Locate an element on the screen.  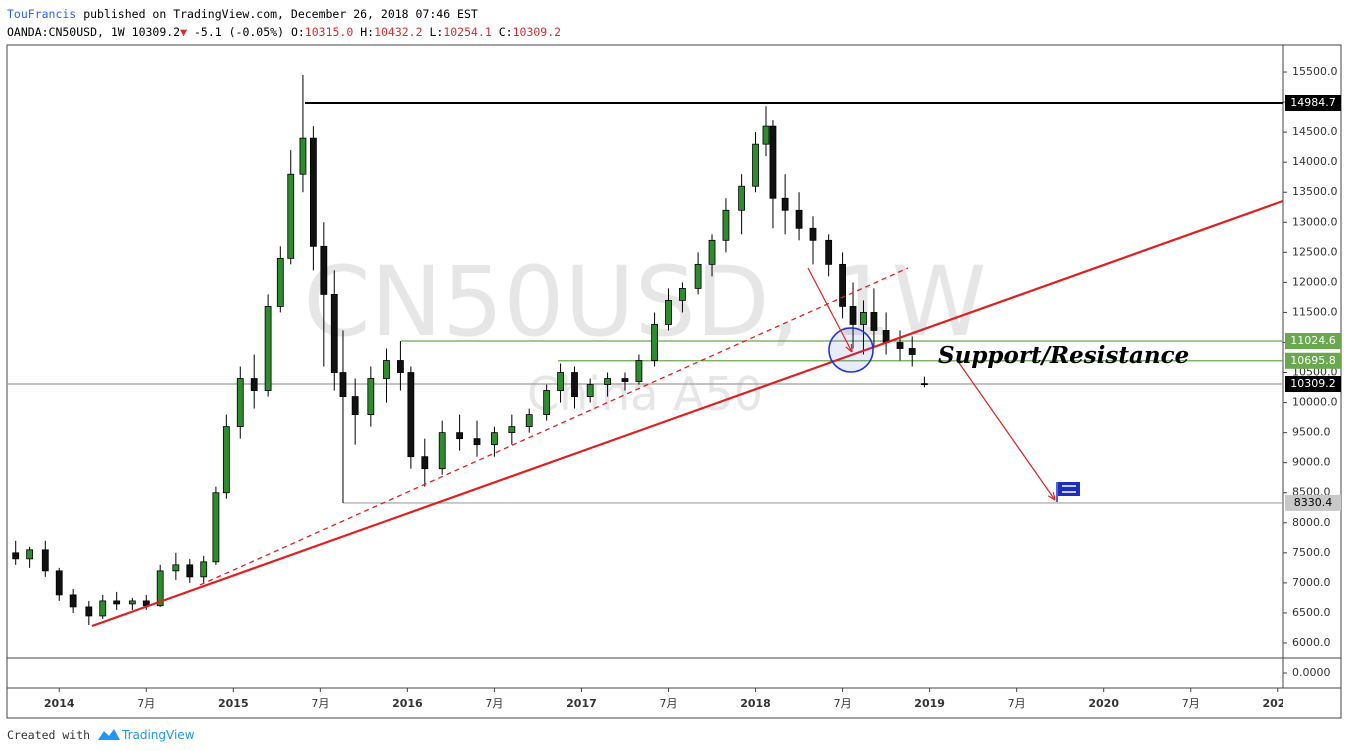
y-tick-label: 15500.0 is located at coordinates (1315, 71).